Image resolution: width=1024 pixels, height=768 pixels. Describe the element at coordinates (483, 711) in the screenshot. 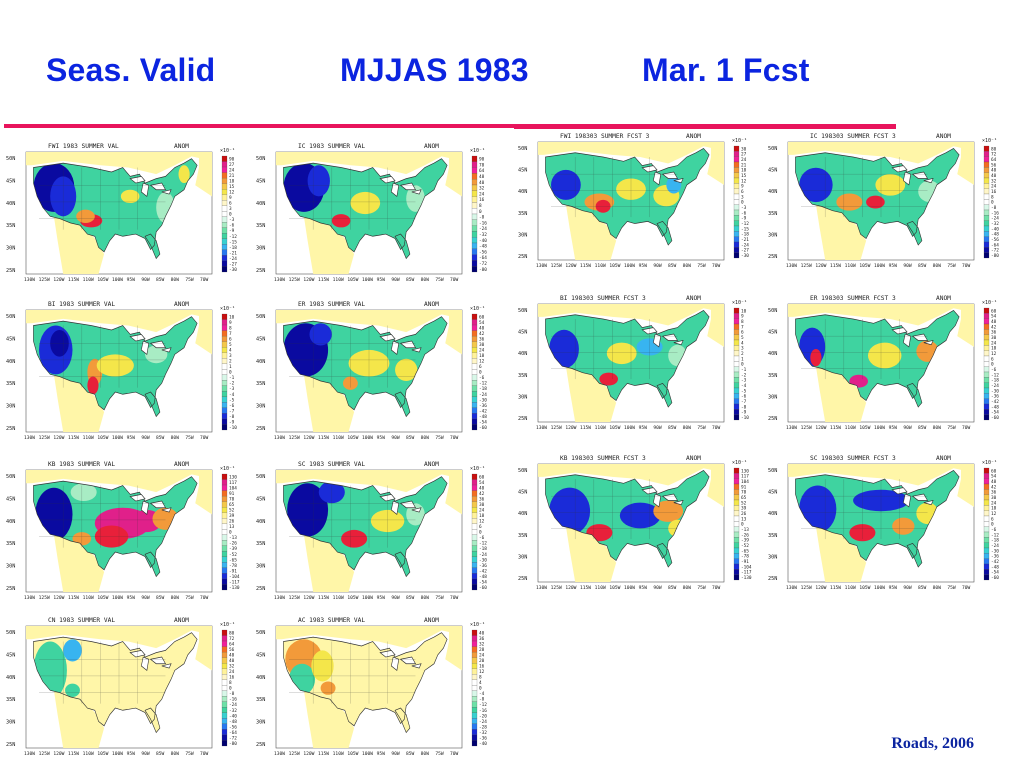

I see `scale-tick-label: -16` at that location.